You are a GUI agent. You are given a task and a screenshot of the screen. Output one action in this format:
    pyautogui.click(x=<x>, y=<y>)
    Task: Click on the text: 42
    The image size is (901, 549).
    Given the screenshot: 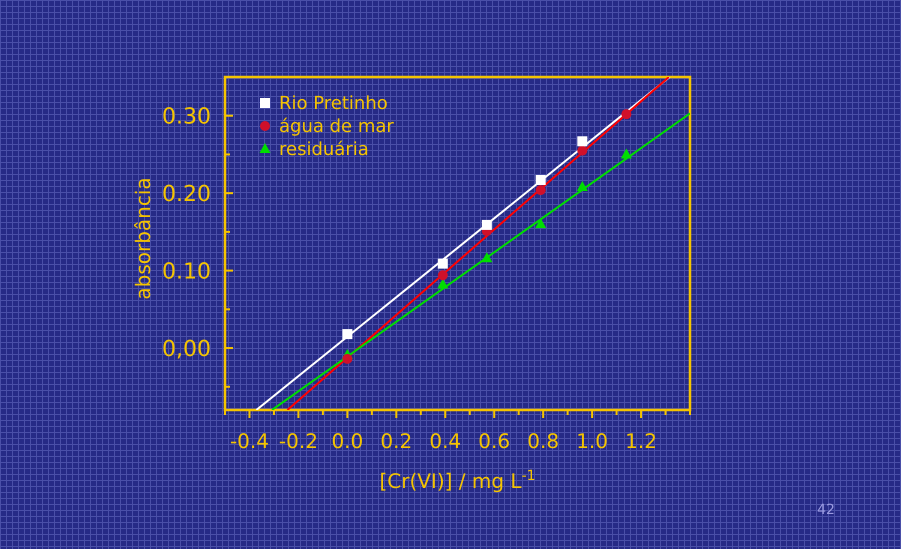 What is the action you would take?
    pyautogui.click(x=826, y=510)
    